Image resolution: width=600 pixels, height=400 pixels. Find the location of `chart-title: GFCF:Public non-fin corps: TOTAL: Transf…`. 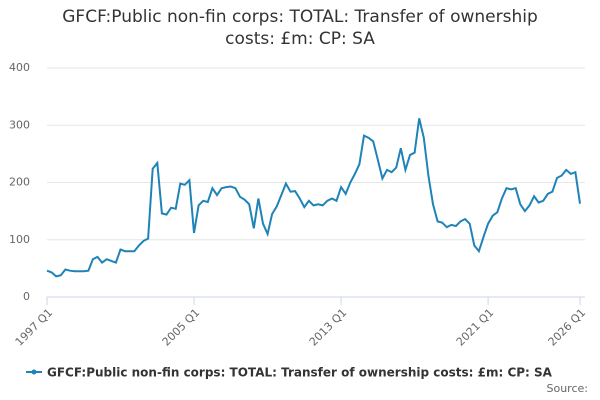

chart-title: GFCF:Public non-fin corps: TOTAL: Transf… is located at coordinates (300, 28).